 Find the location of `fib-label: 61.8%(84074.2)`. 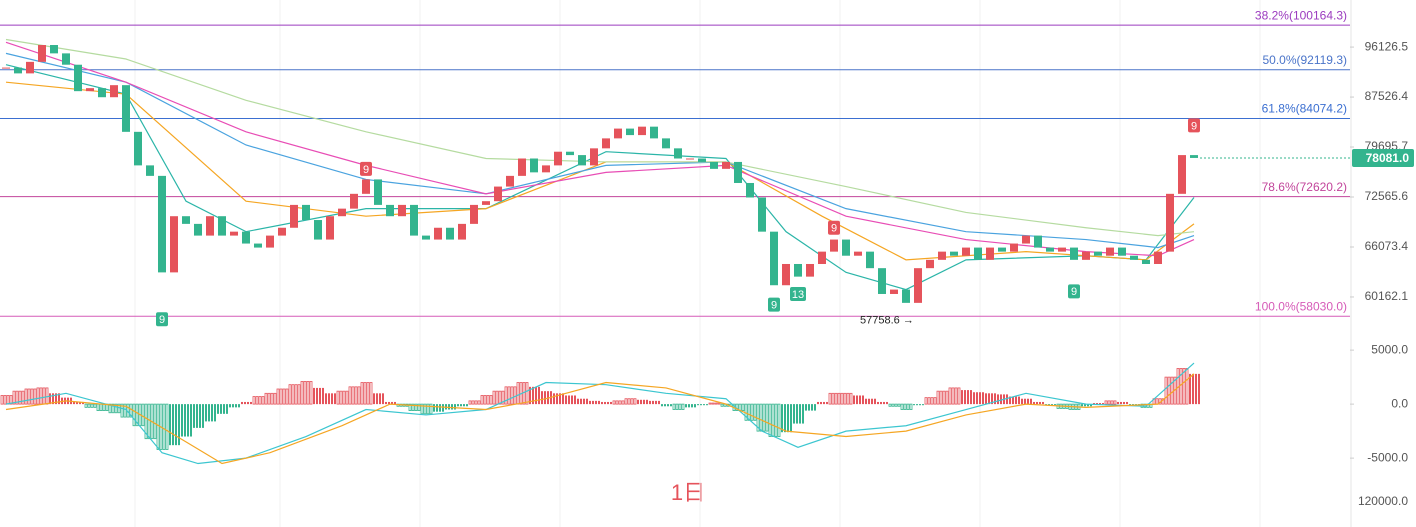

fib-label: 61.8%(84074.2) is located at coordinates (1304, 109).